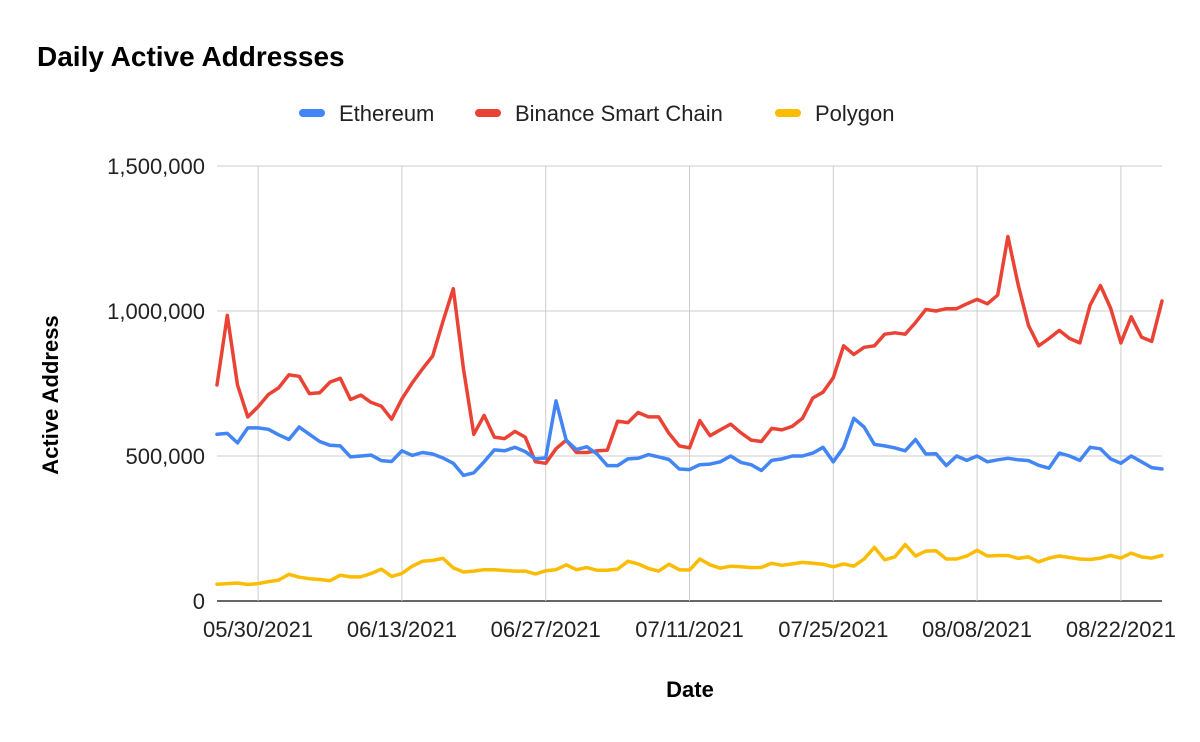  I want to click on legend: Ethereum Binance Smart Chain Polygon, so click(597, 113).